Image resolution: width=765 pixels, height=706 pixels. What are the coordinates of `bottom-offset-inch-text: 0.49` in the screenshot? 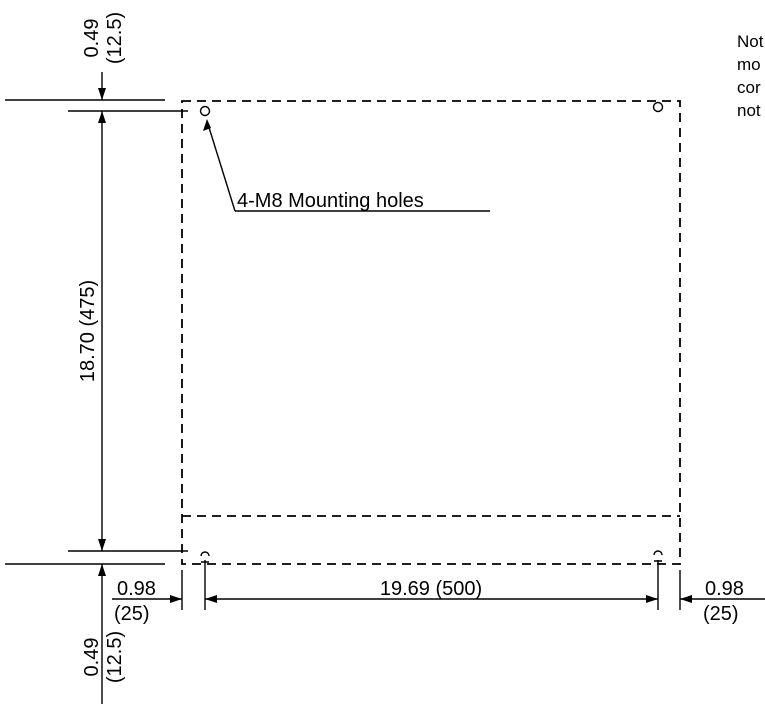 It's located at (92, 657).